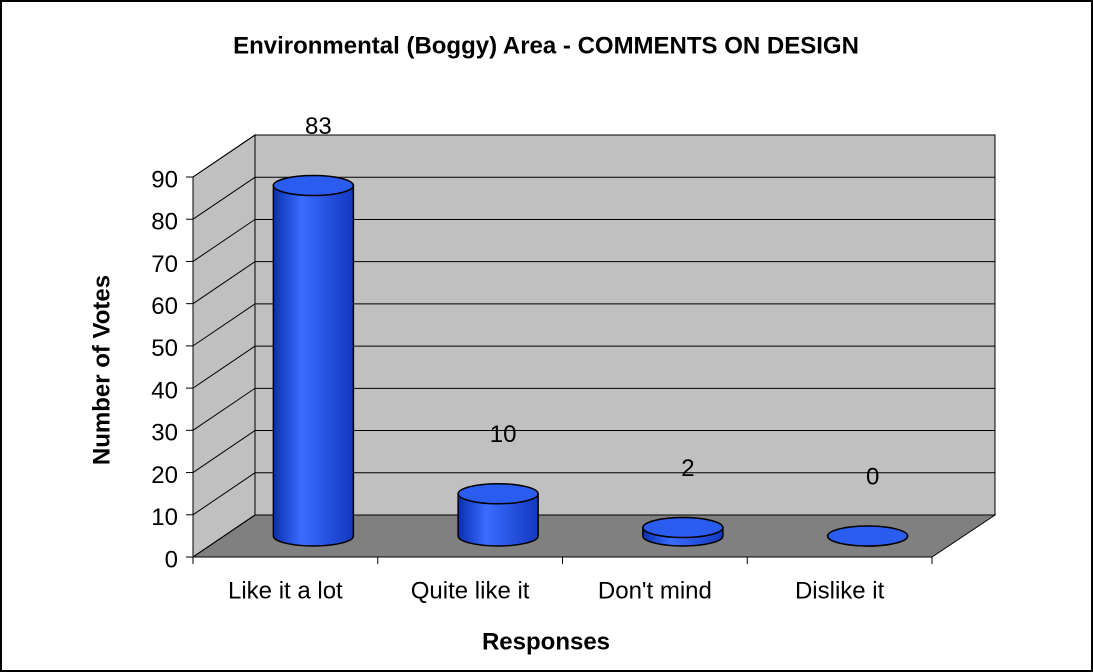 The height and width of the screenshot is (672, 1093). What do you see at coordinates (164, 348) in the screenshot?
I see `y-tick-label: 50` at bounding box center [164, 348].